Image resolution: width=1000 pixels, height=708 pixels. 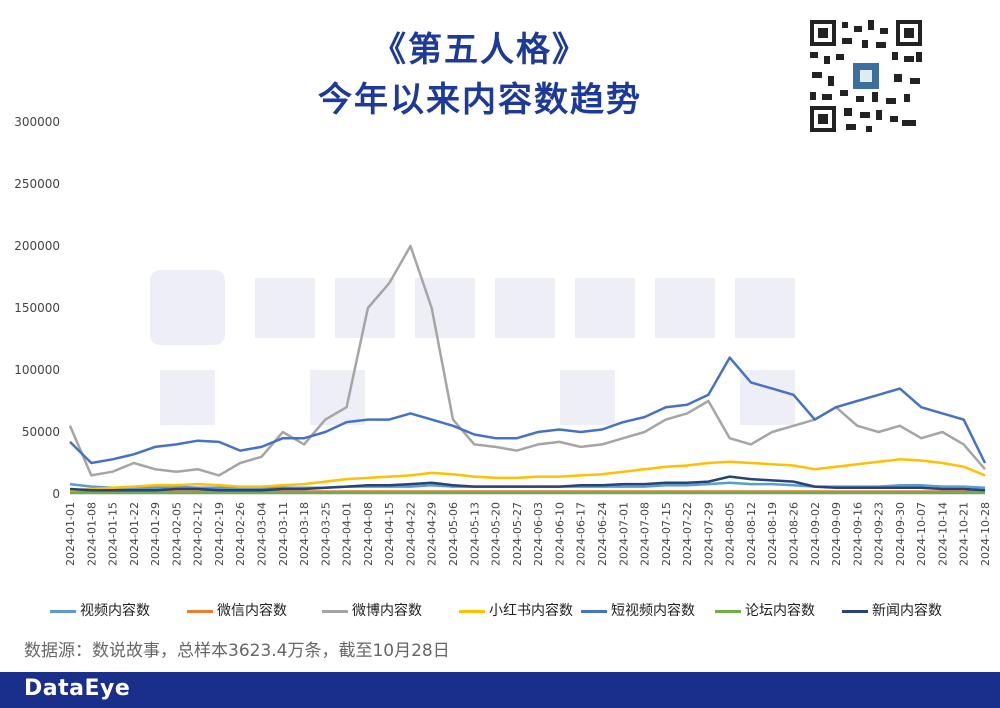 I want to click on x-tick-label: 2024-02-26, so click(x=240, y=534).